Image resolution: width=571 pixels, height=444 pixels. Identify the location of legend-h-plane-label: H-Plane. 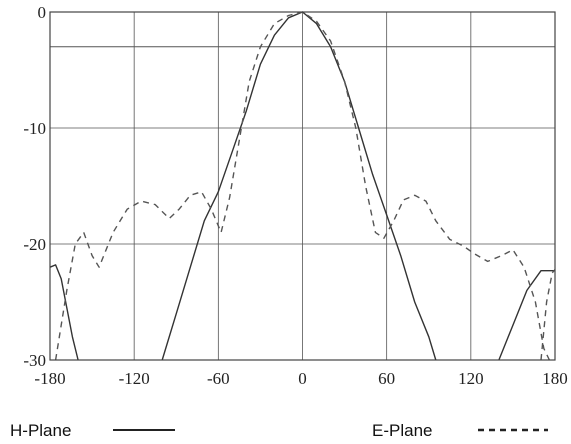
(40, 430).